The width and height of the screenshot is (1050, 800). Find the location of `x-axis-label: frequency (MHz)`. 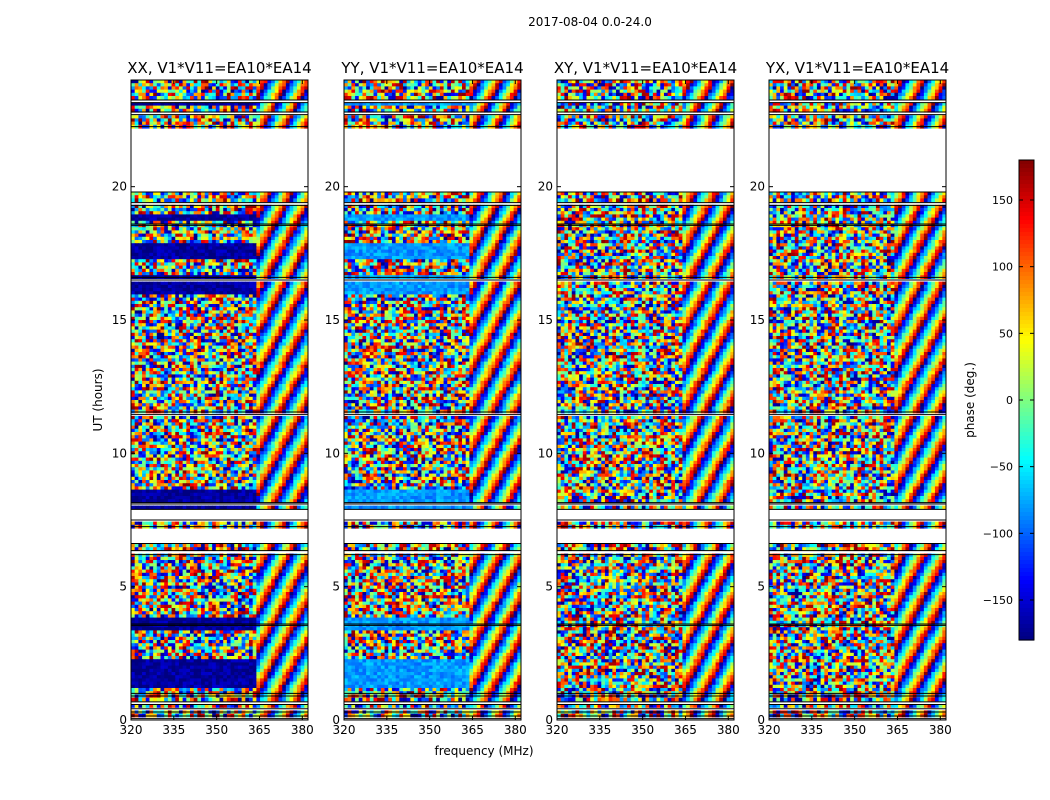

x-axis-label: frequency (MHz) is located at coordinates (483, 751).